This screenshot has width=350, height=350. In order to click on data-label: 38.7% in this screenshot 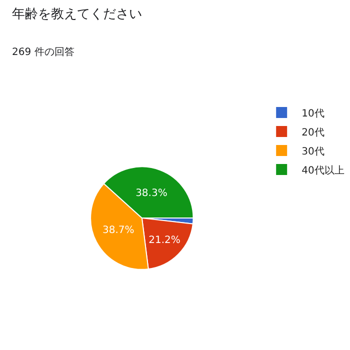, I will do `click(118, 230)`.